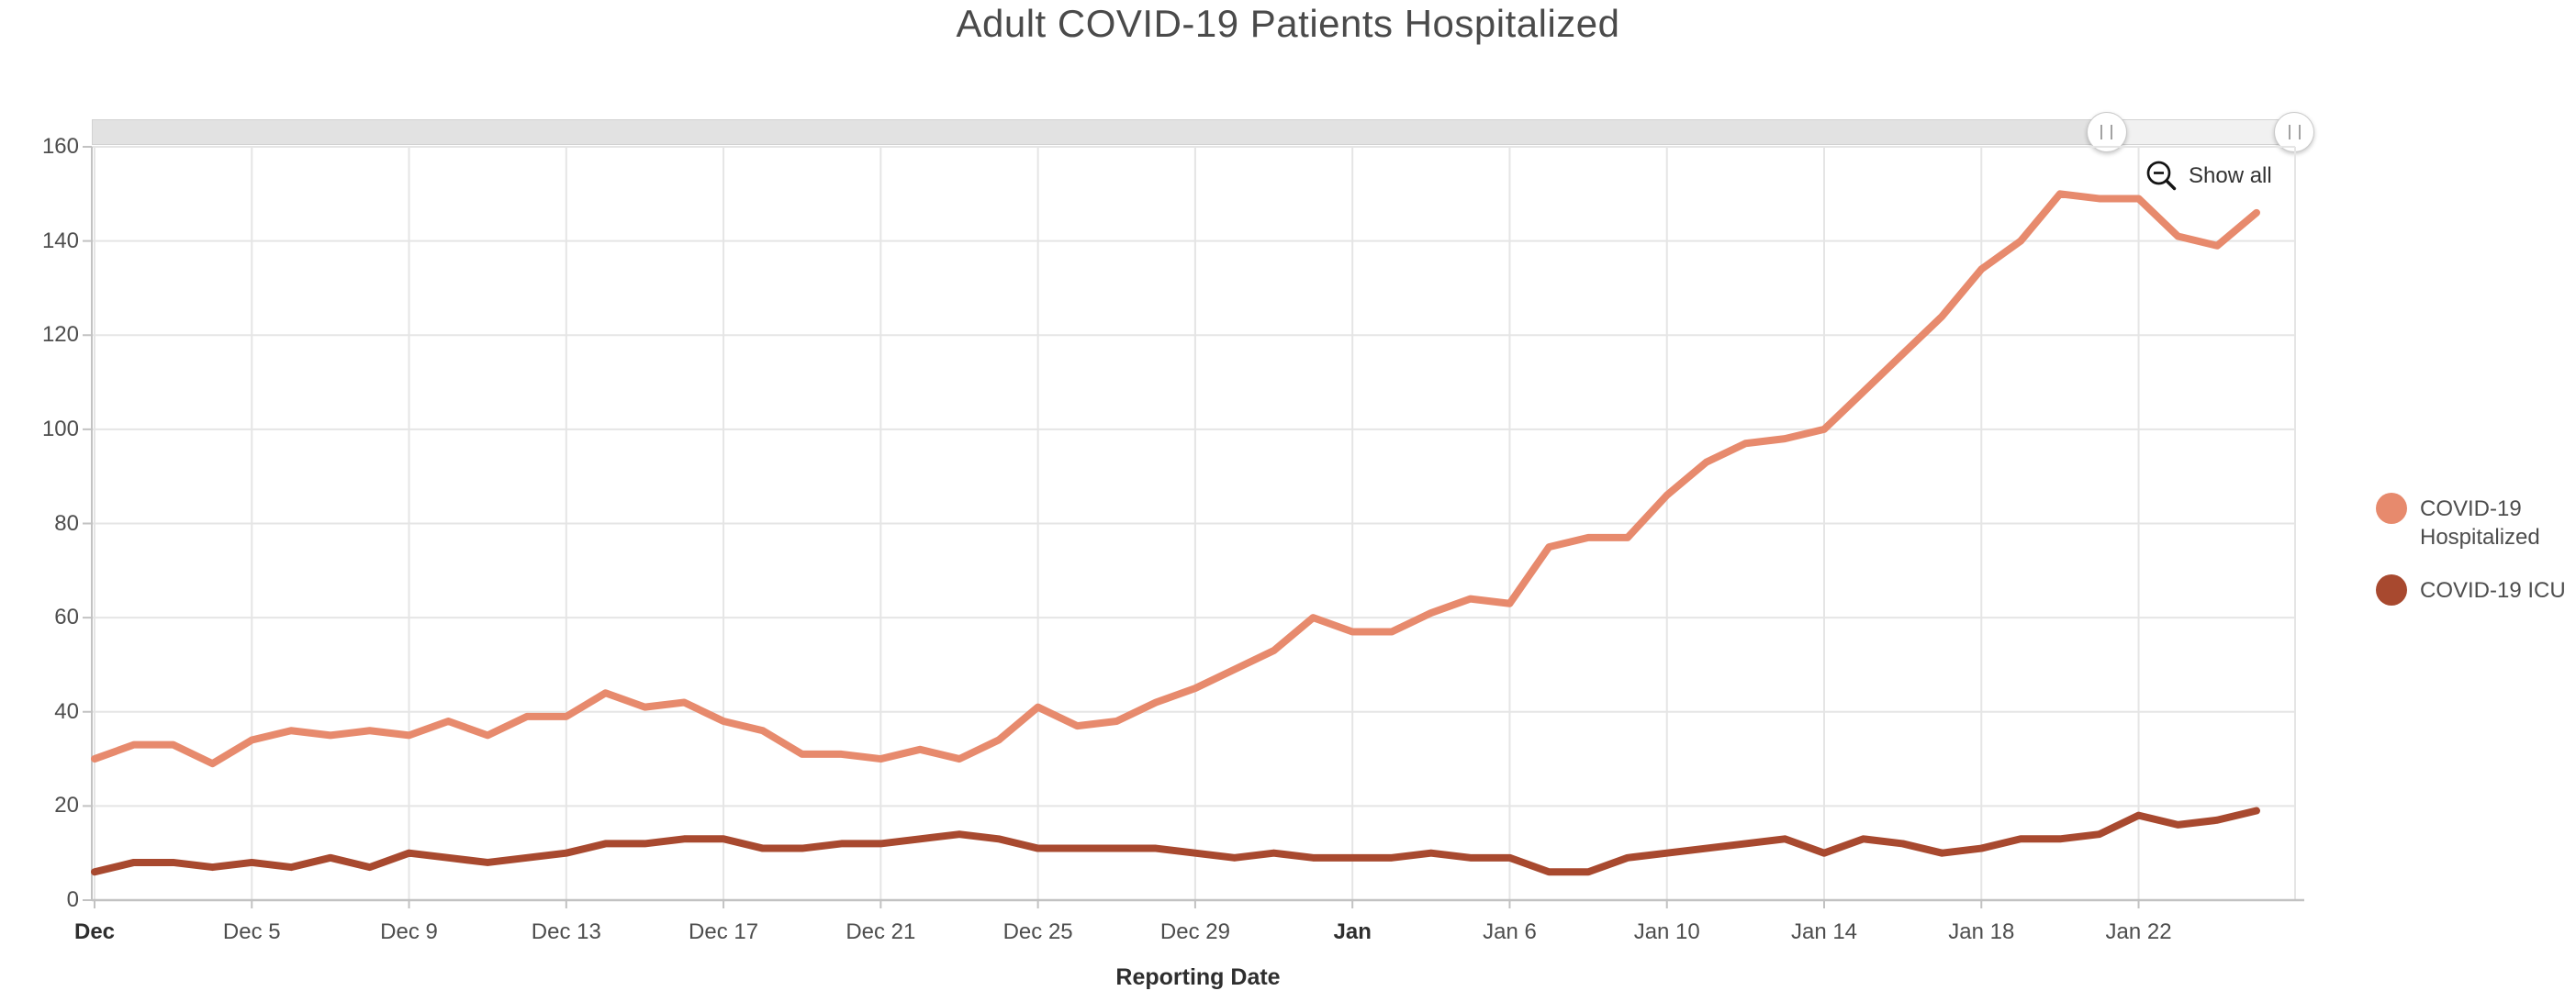 The image size is (2576, 1002). What do you see at coordinates (66, 617) in the screenshot?
I see `y-tick-label: 60` at bounding box center [66, 617].